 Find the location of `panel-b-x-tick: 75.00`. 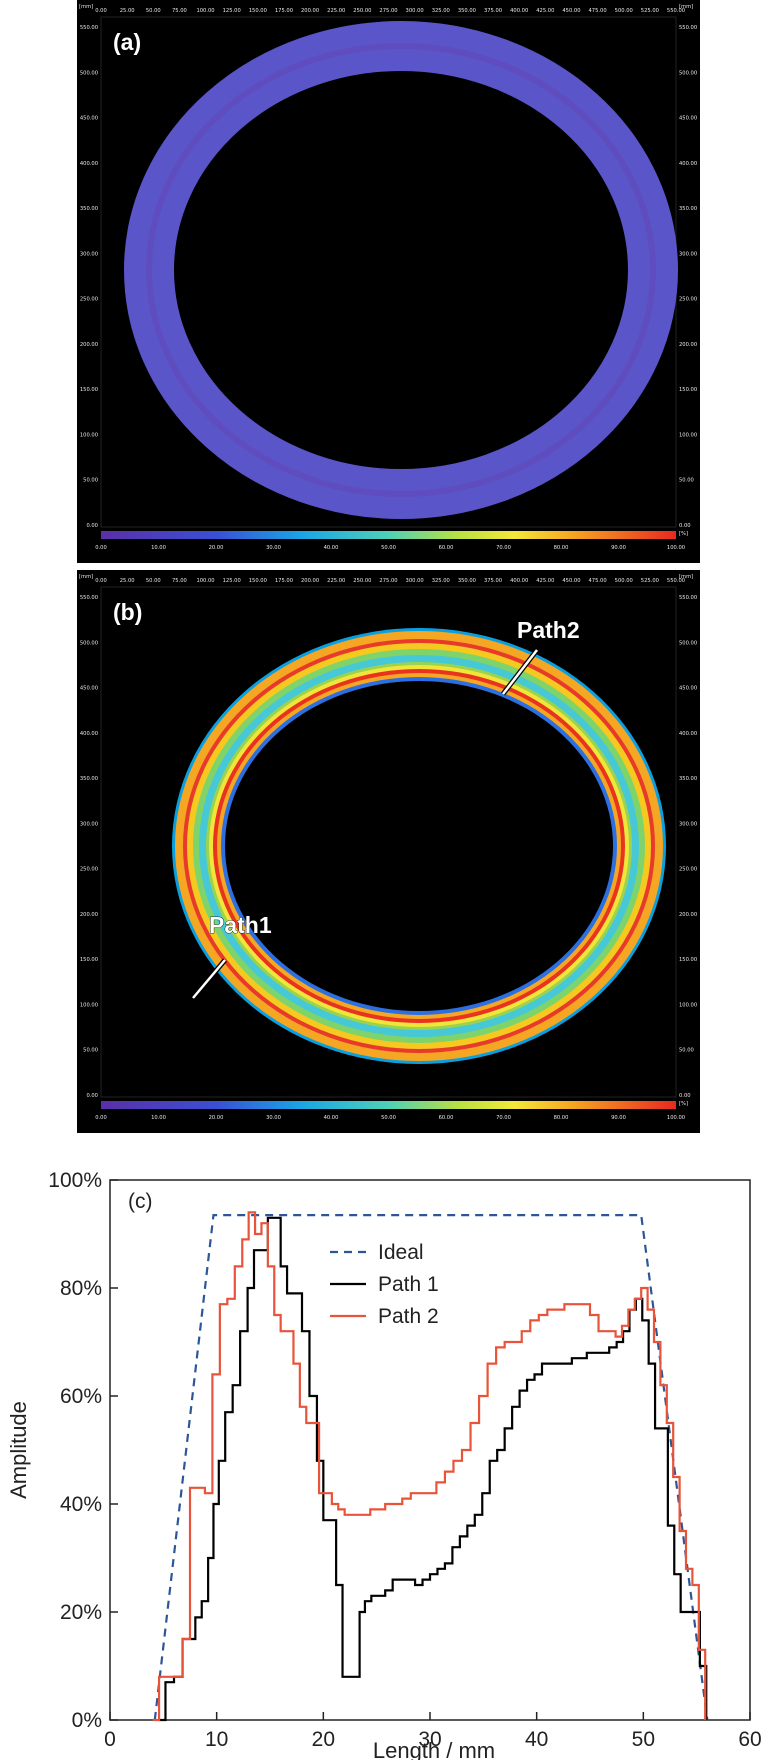

panel-b-x-tick: 75.00 is located at coordinates (179, 581).